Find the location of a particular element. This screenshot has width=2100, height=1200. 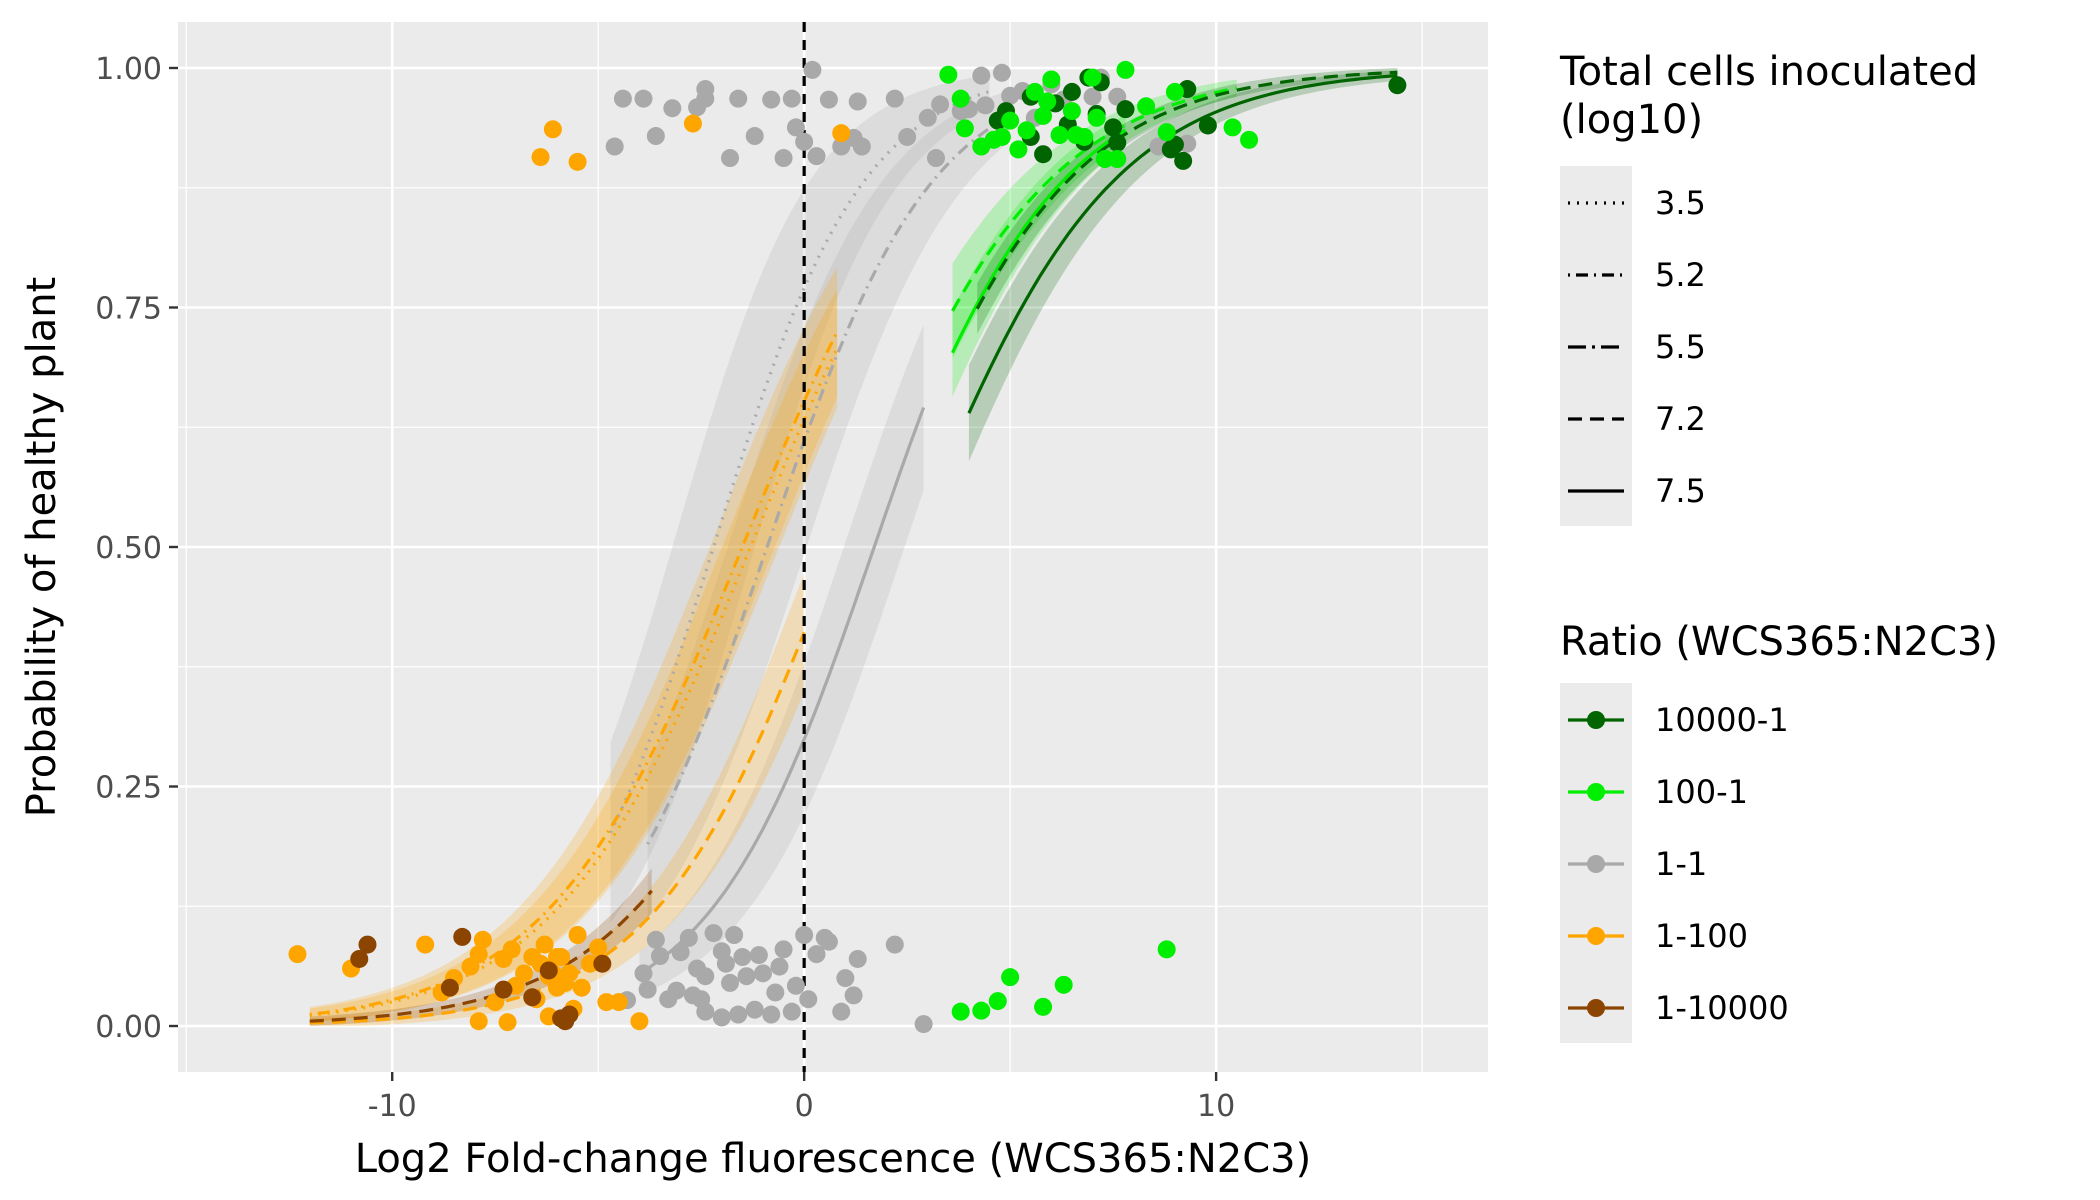

color-legend-label: 1-100 is located at coordinates (1701, 936).